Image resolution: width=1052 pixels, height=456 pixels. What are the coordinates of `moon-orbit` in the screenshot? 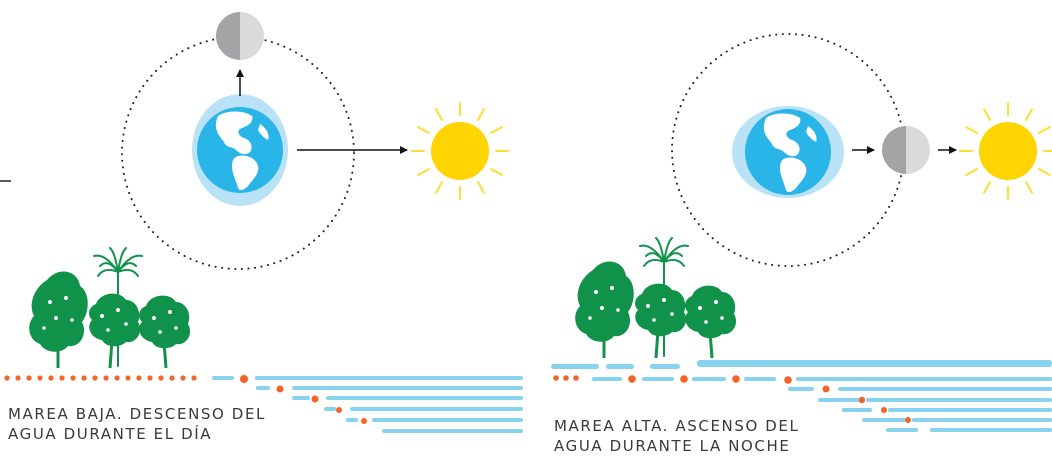 It's located at (238, 153).